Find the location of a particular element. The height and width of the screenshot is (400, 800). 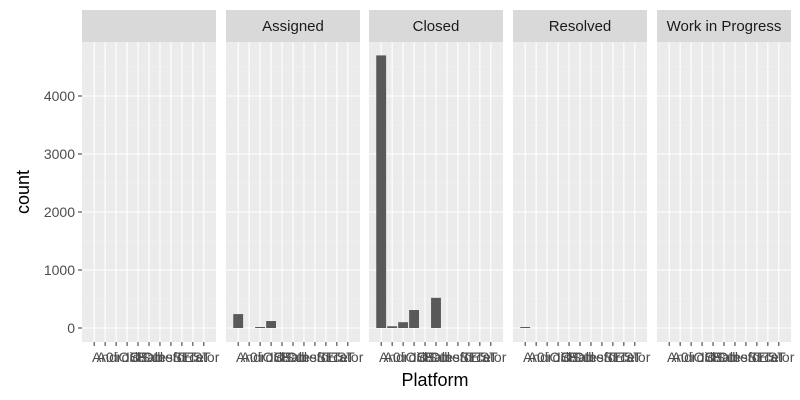

x-axis-title: Platform is located at coordinates (434, 380).